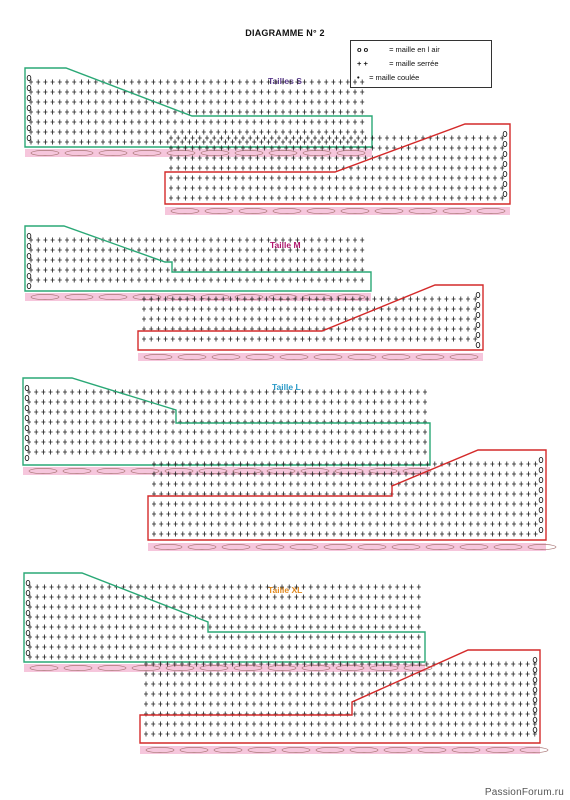 This screenshot has width=570, height=800. Describe the element at coordinates (535, 730) in the screenshot. I see `panel-xl-red-edge-chain` at that location.